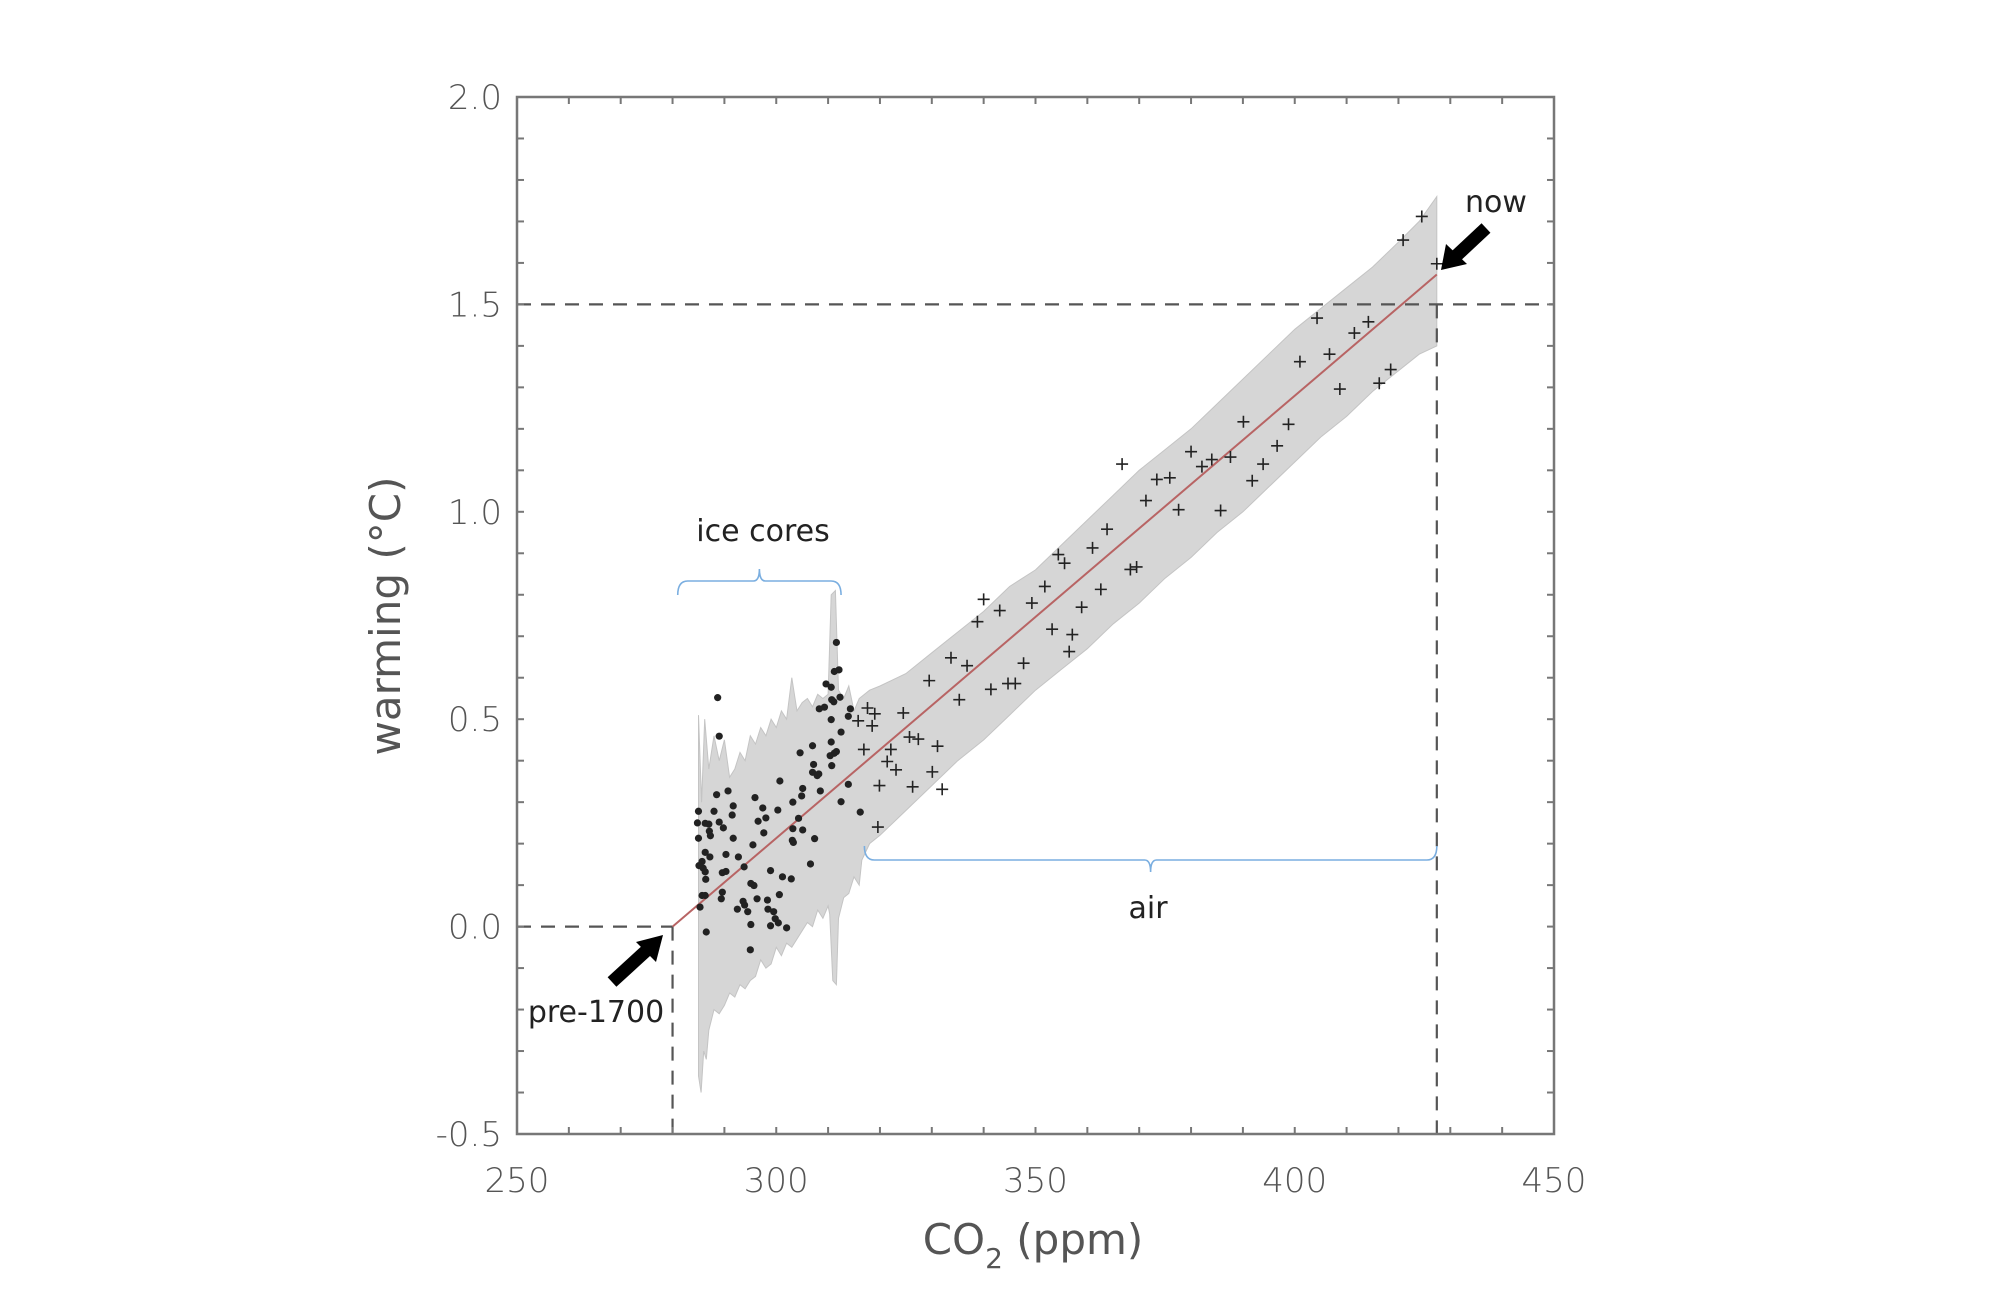 Image resolution: width=2000 pixels, height=1295 pixels. I want to click on y-tick-label: 1.5, so click(475, 305).